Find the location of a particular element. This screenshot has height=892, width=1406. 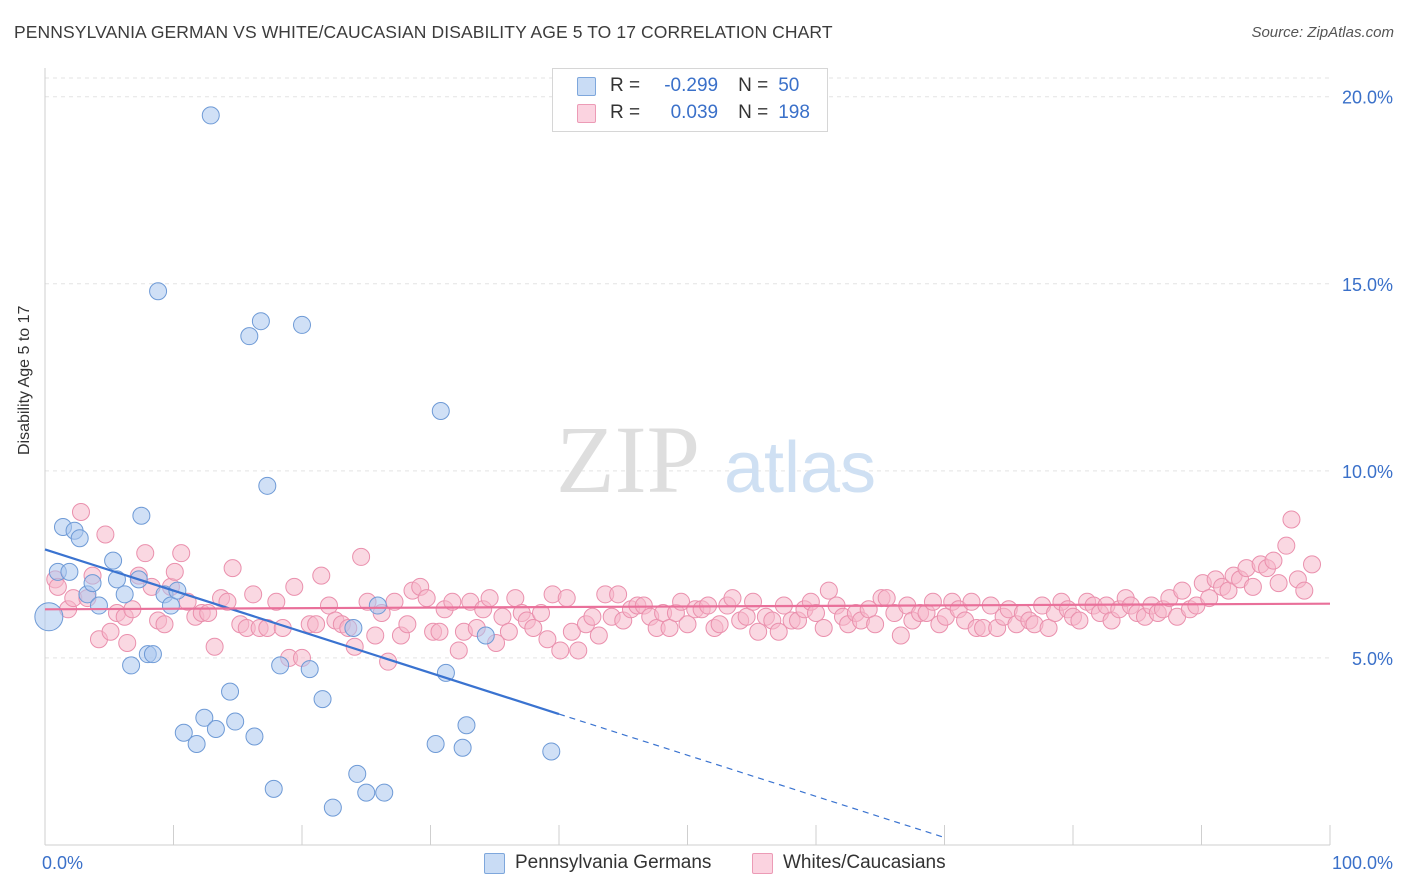

r-label: R = is located at coordinates (625, 112).